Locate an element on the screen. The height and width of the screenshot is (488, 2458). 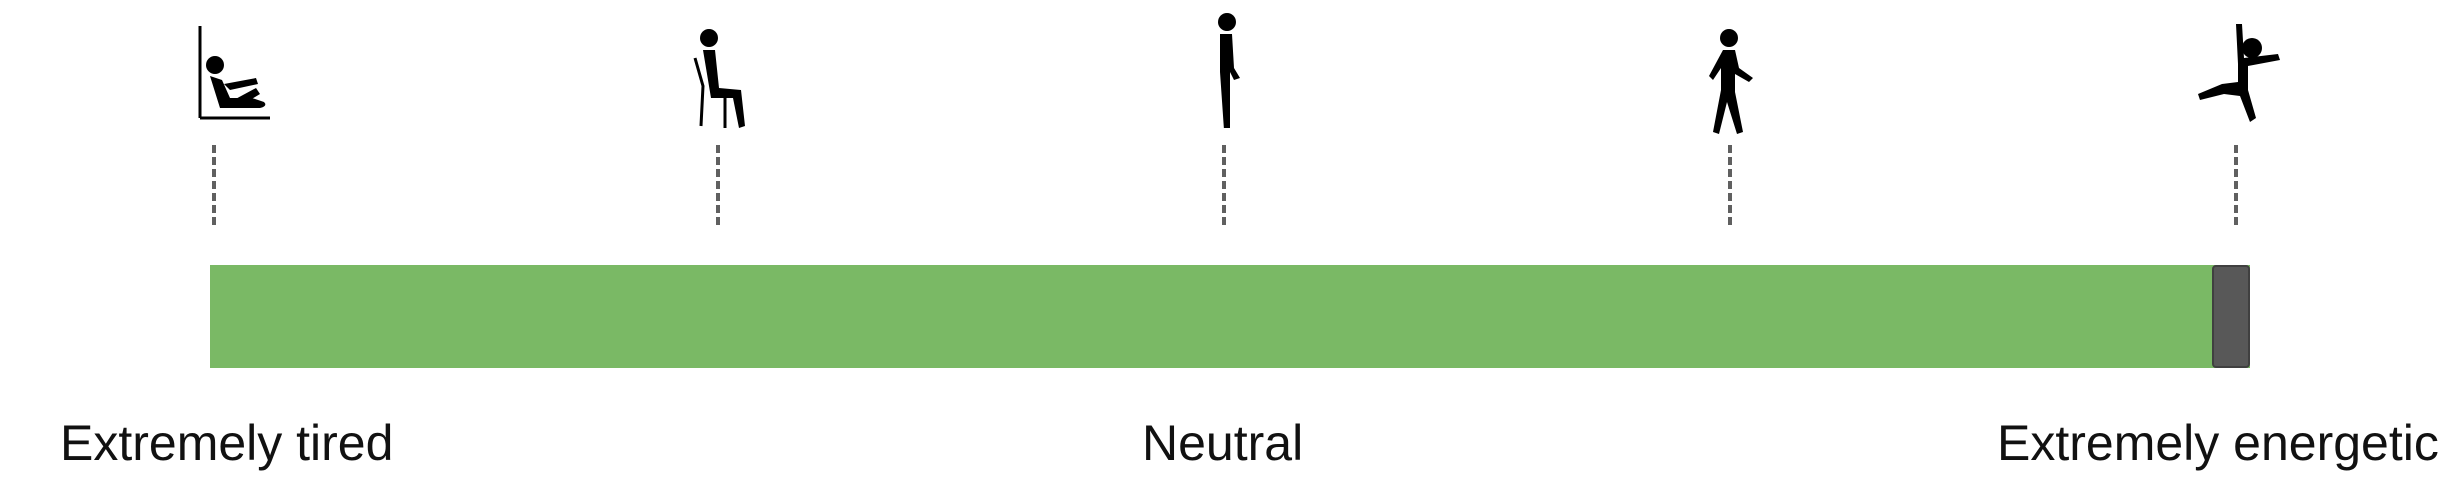
label-max: Extremely energetic is located at coordinates (2218, 443).